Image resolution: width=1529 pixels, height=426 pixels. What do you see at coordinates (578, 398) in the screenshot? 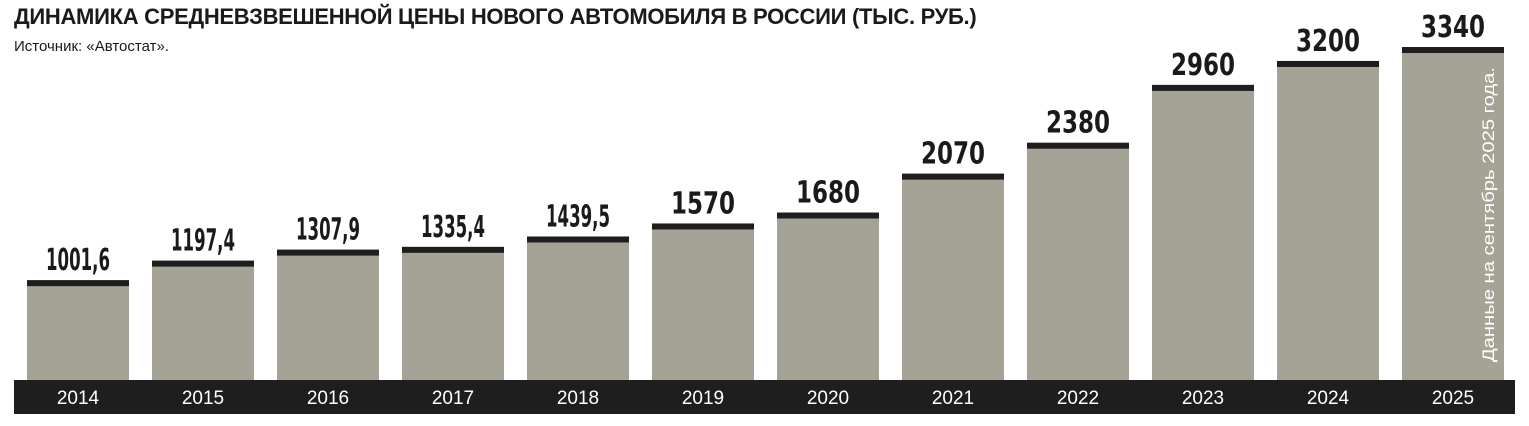
I see `x-tick-label-2018: 2018` at bounding box center [578, 398].